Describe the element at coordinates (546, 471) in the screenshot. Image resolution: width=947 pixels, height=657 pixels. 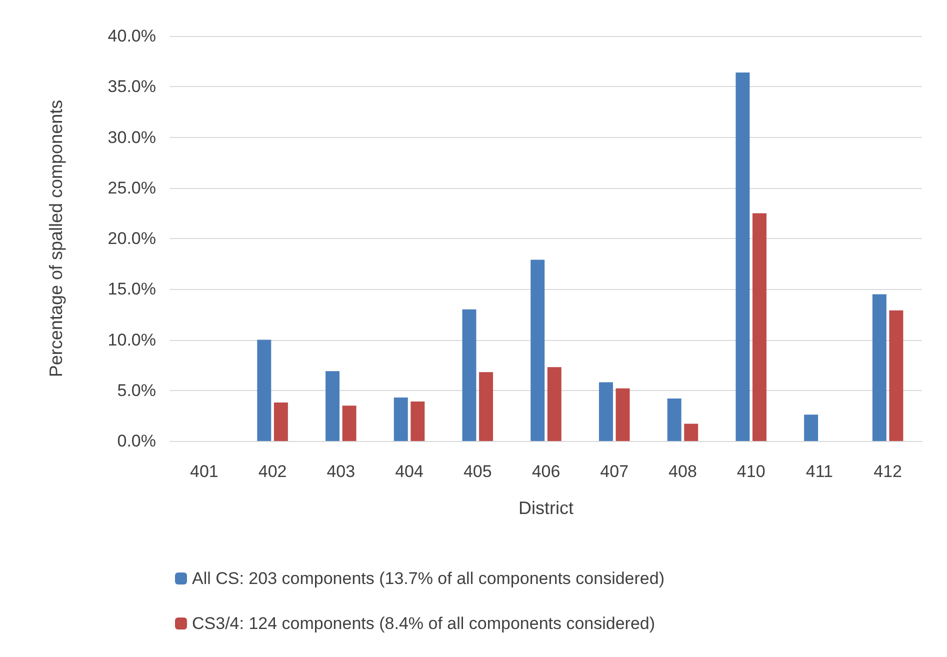
I see `x-tick-label: 406` at that location.